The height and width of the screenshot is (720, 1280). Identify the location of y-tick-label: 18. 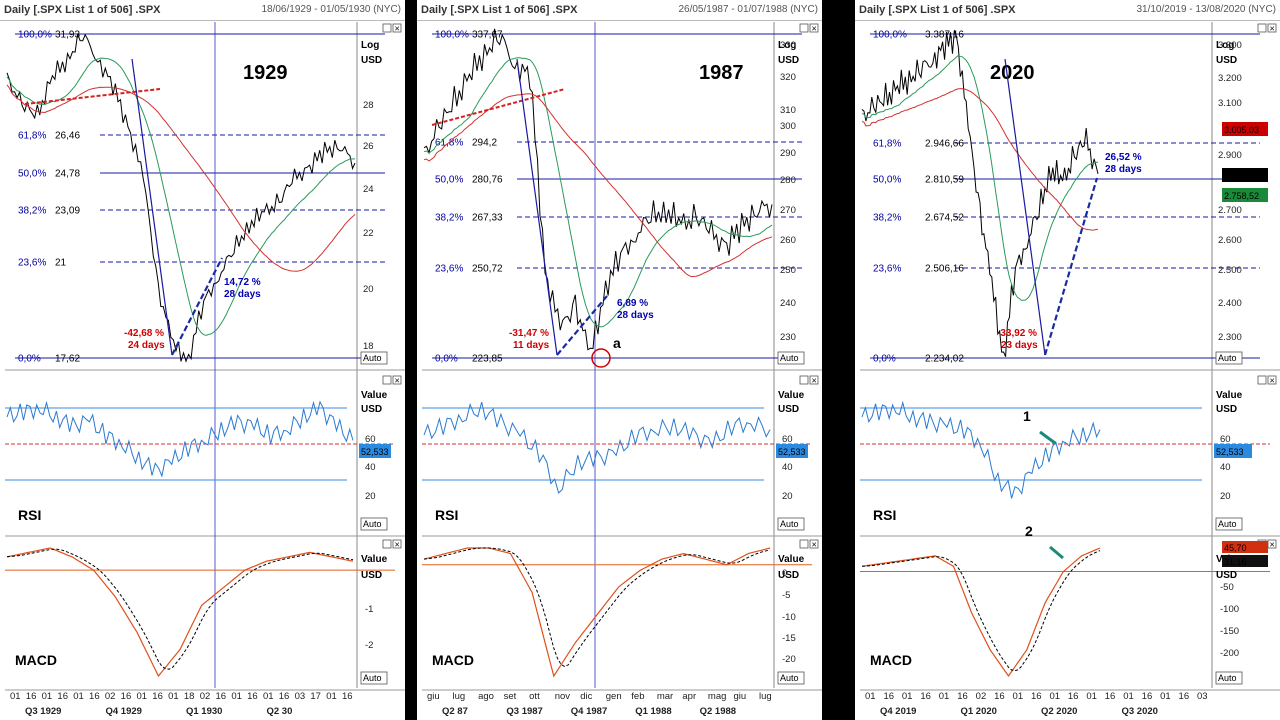
(368, 346).